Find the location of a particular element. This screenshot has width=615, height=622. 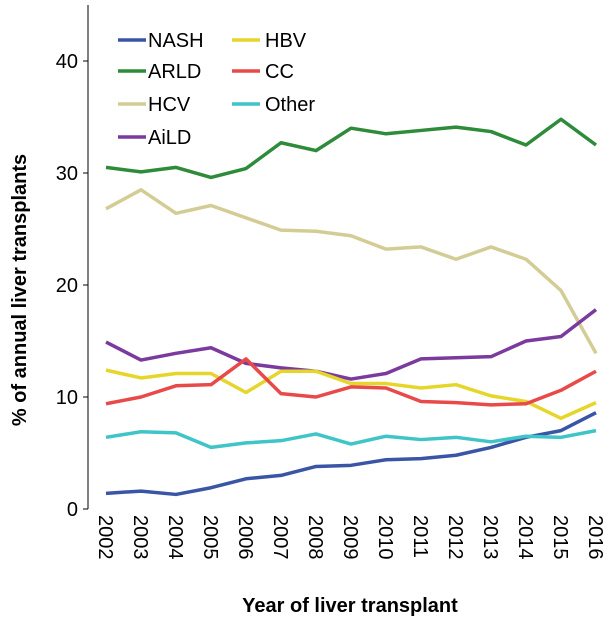

y-tick-label: 0 is located at coordinates (72, 510).